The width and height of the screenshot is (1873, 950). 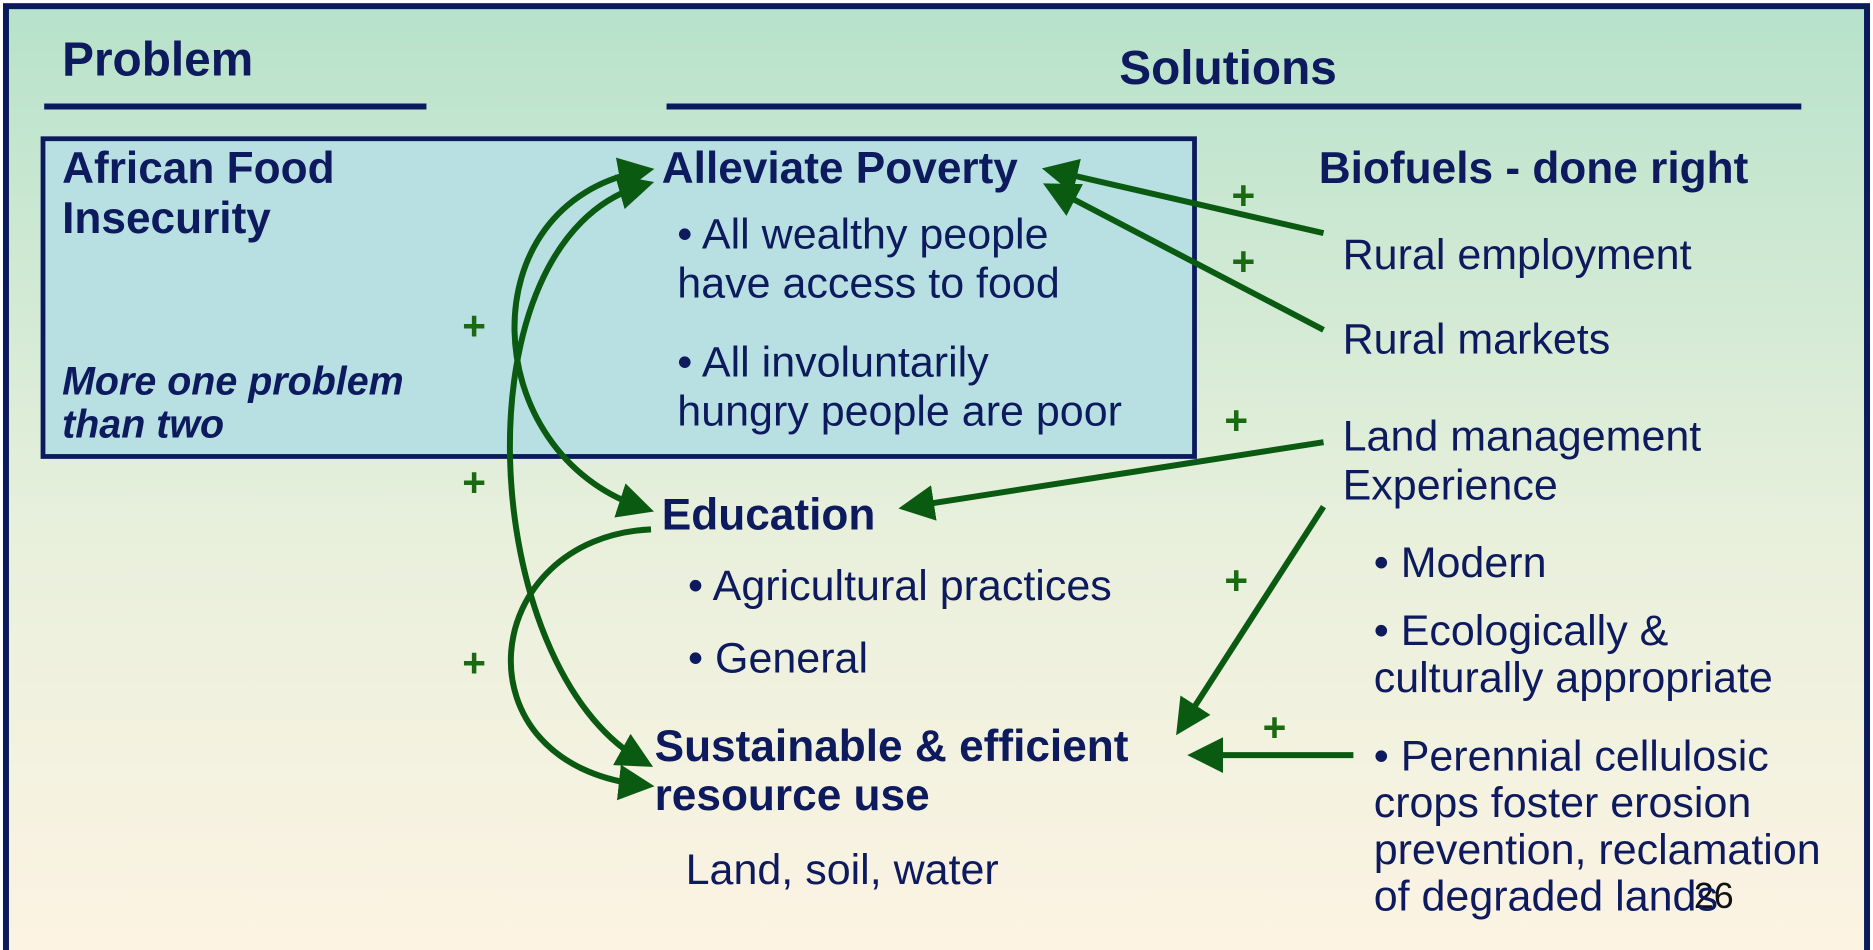 What do you see at coordinates (900, 586) in the screenshot?
I see `goal-item: • Agricultural practices` at bounding box center [900, 586].